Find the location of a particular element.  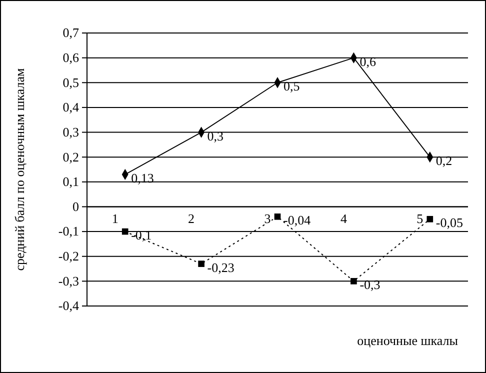

data-label: -0,04 is located at coordinates (298, 220).